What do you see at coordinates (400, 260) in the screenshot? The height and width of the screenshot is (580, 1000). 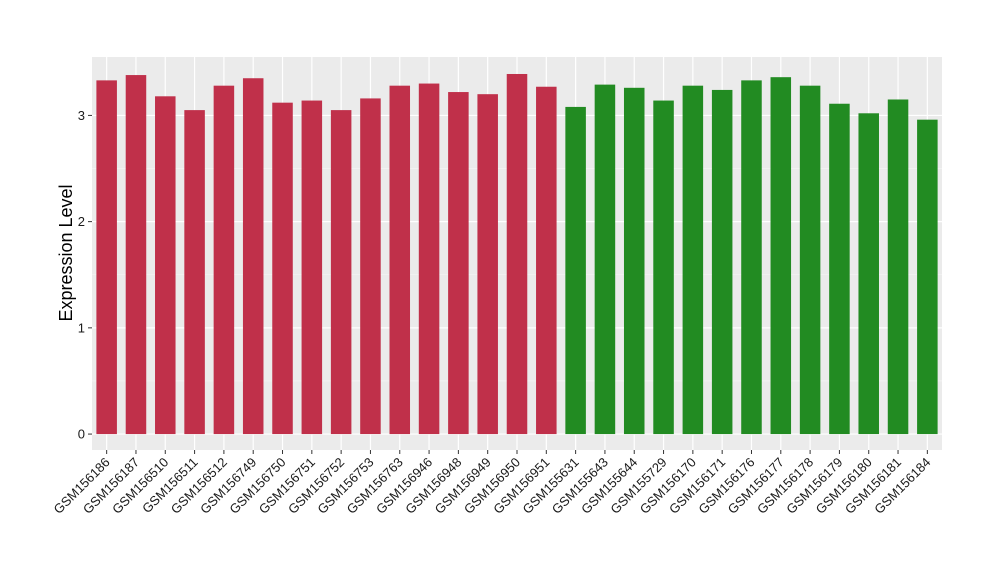 I see `bar-GSM156763` at bounding box center [400, 260].